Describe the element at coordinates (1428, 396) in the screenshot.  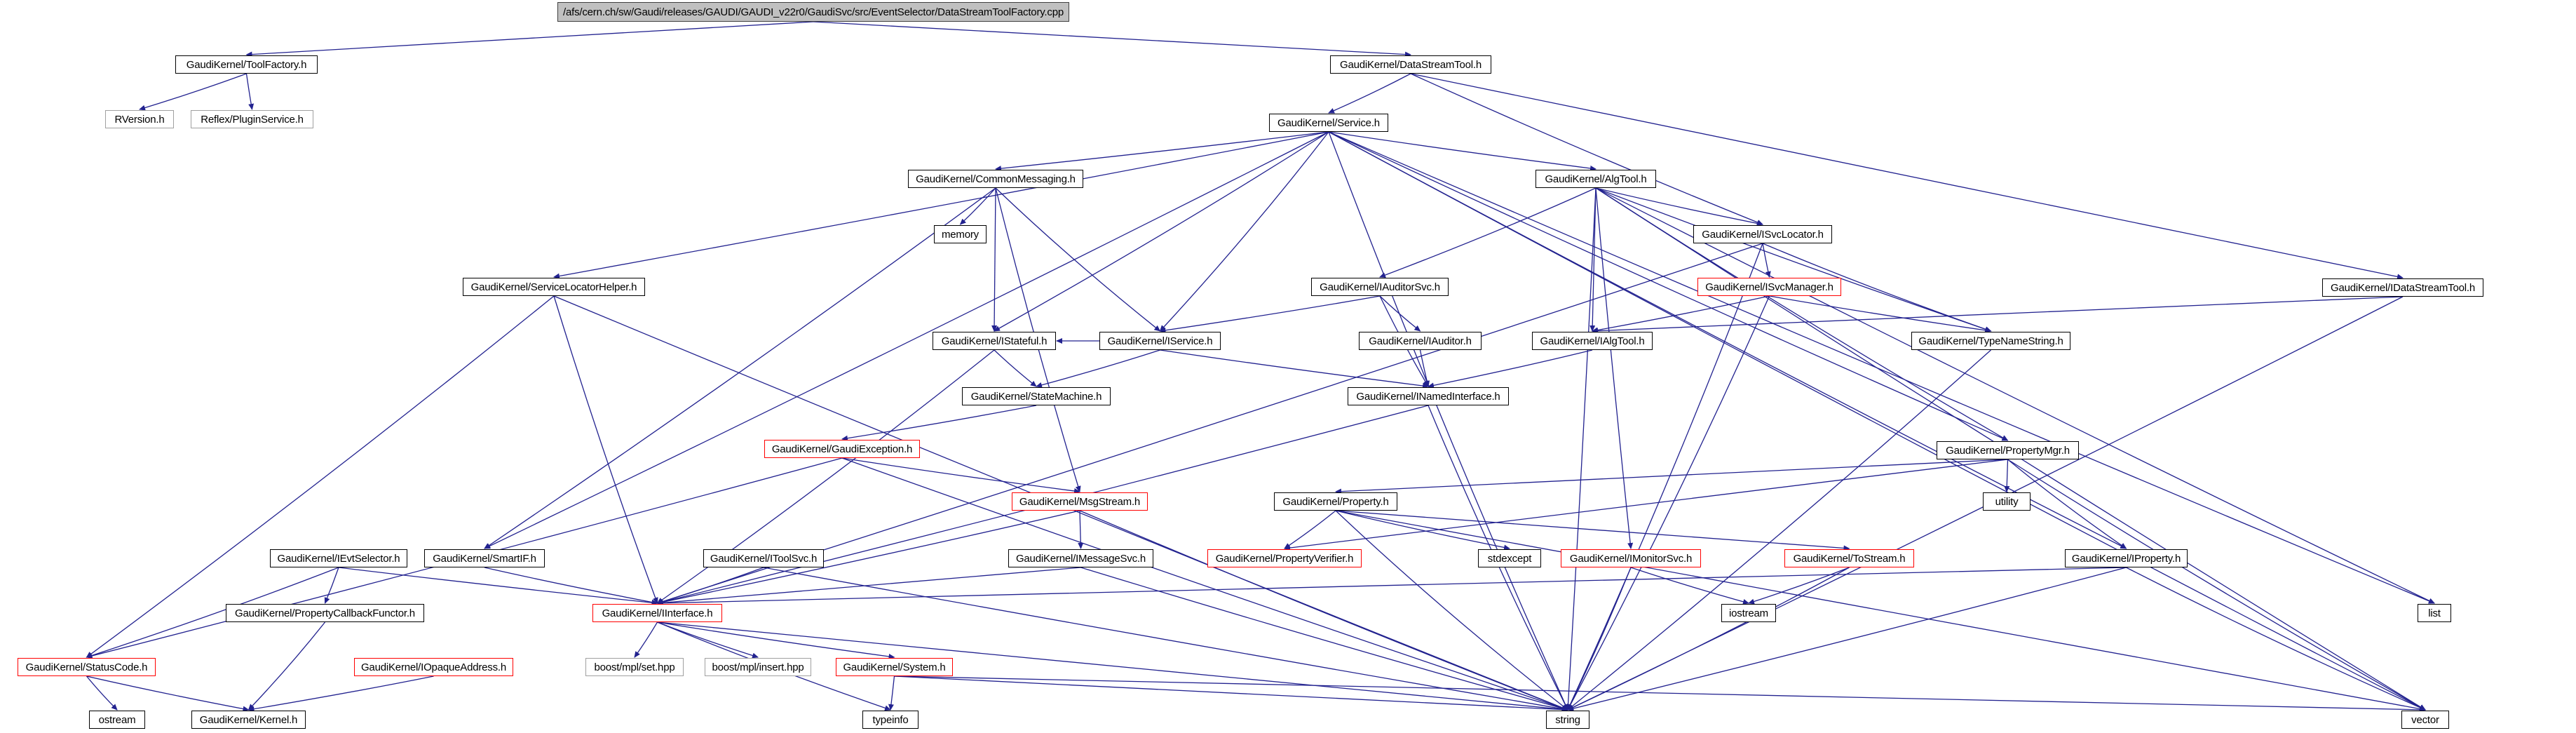
I see `graph-node-namedinterface: GaudiKernel/INamedInterface.h` at that location.